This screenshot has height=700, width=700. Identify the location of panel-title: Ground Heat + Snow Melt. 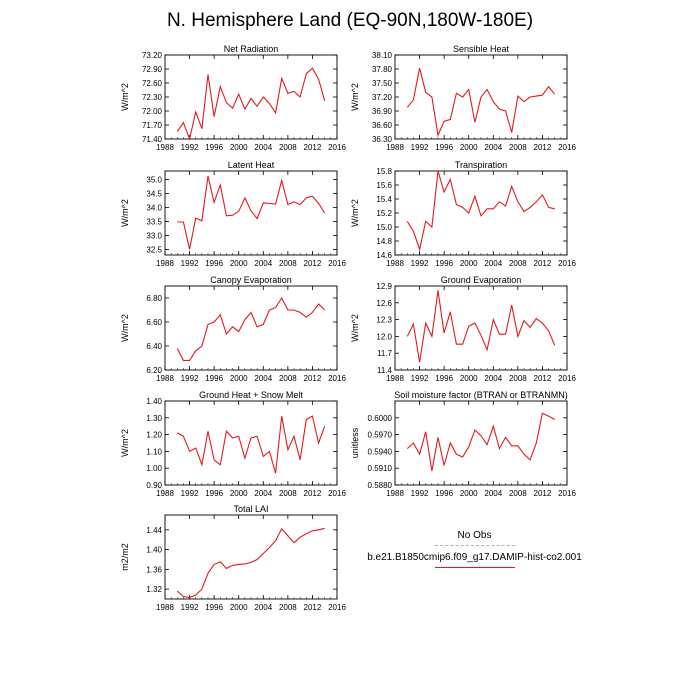
(251, 395).